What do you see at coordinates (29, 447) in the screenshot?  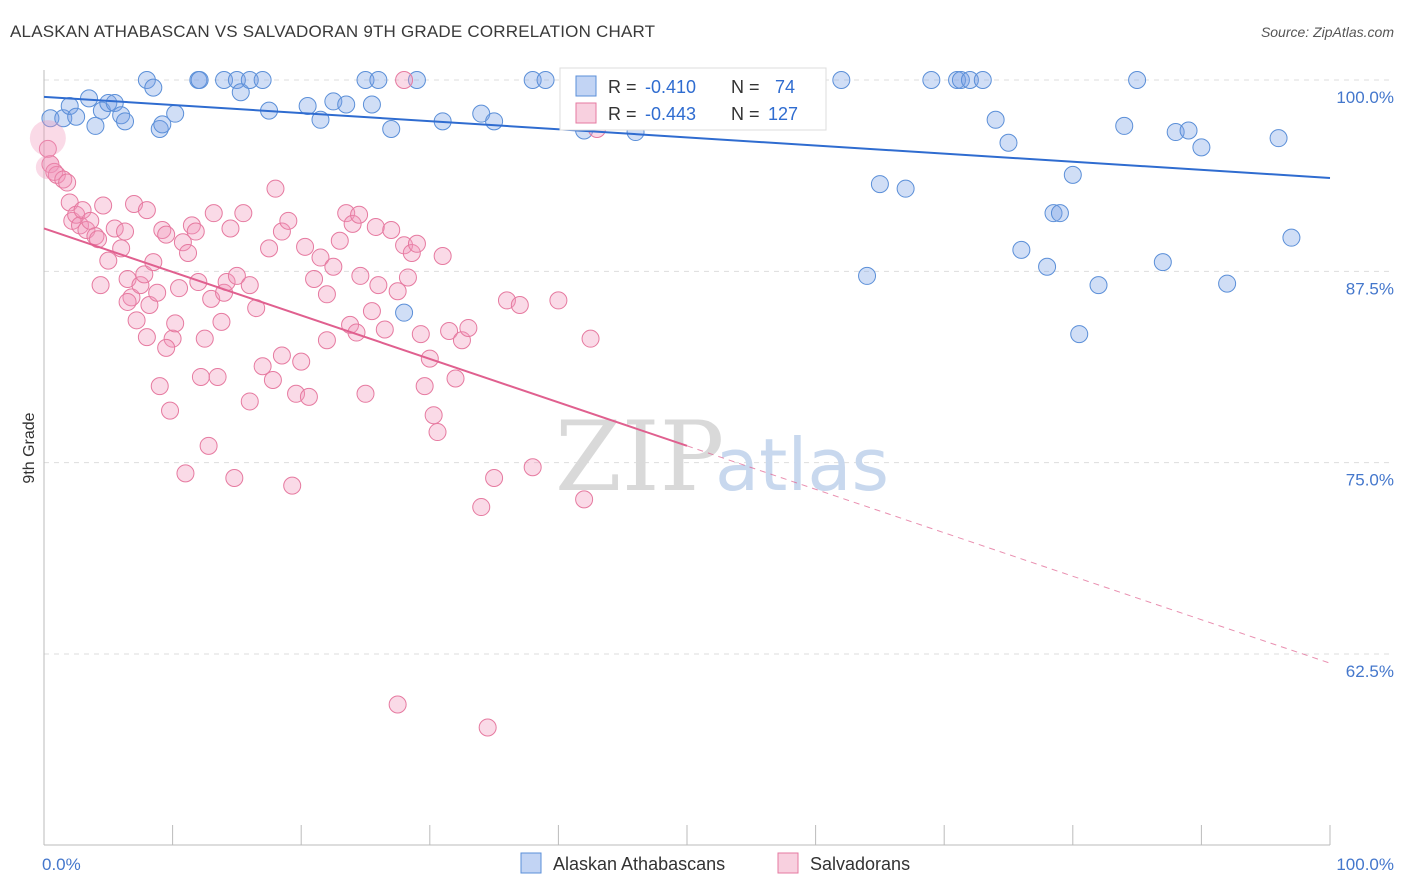 I see `y-axis-label: 9th Grade` at bounding box center [29, 447].